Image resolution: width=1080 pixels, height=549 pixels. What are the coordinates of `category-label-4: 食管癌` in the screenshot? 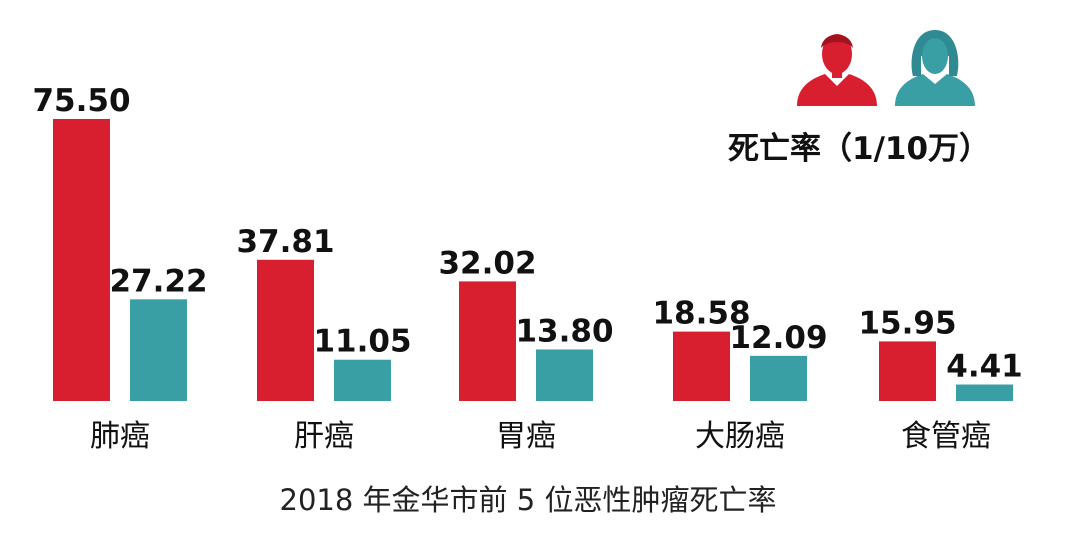 It's located at (946, 436).